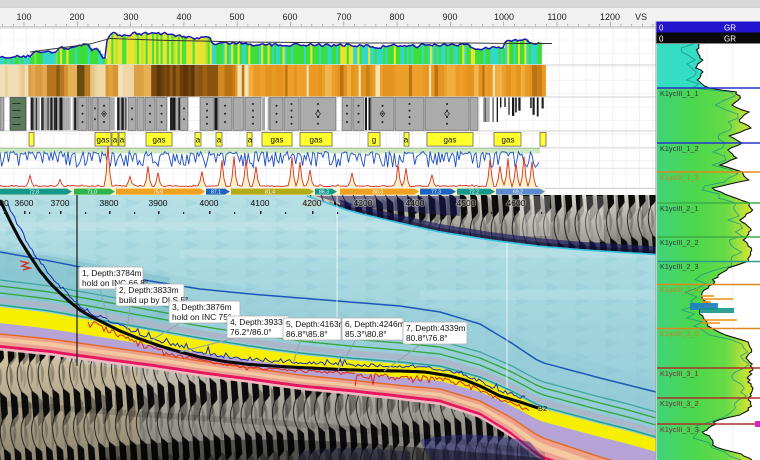  Describe the element at coordinates (115, 283) in the screenshot. I see `svg-text: hold on INC 66.8°` at that location.